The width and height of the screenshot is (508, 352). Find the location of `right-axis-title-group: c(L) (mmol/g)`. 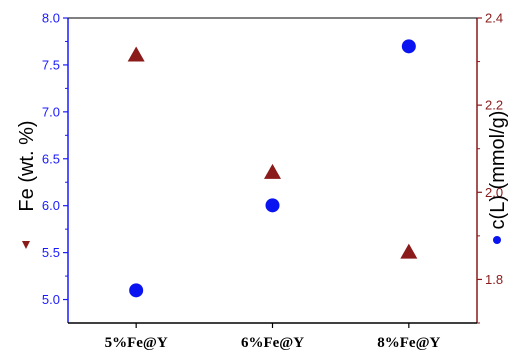

right-axis-title-group: c(L) (mmol/g) is located at coordinates (497, 177).